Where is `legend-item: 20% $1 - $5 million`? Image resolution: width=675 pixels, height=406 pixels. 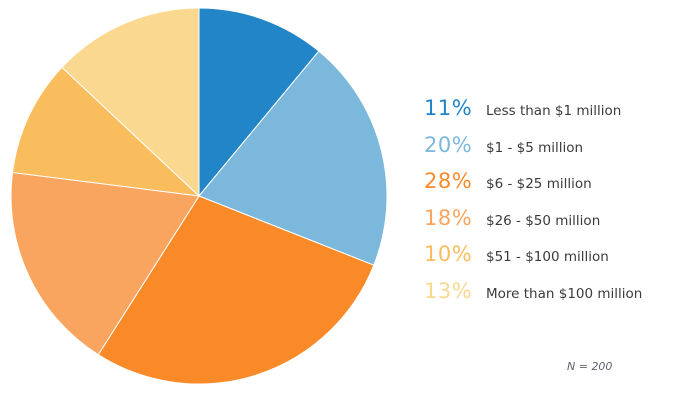
legend-item: 20% $1 - $5 million is located at coordinates (544, 152).